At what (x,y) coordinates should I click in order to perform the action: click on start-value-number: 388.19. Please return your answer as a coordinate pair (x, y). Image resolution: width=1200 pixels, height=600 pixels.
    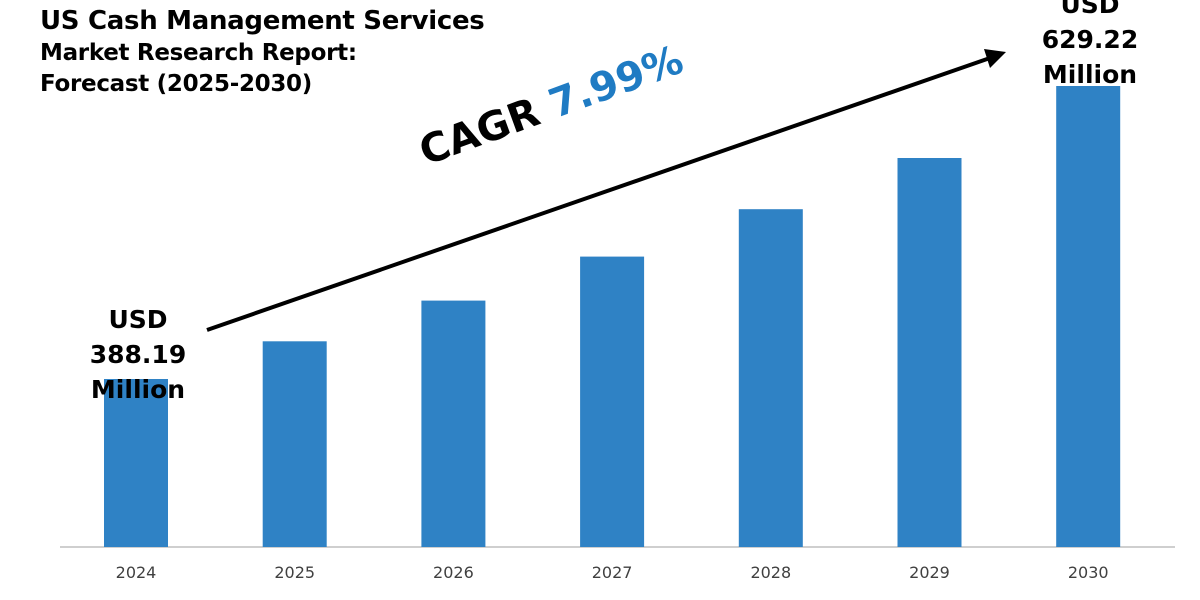
    Looking at the image, I should click on (138, 354).